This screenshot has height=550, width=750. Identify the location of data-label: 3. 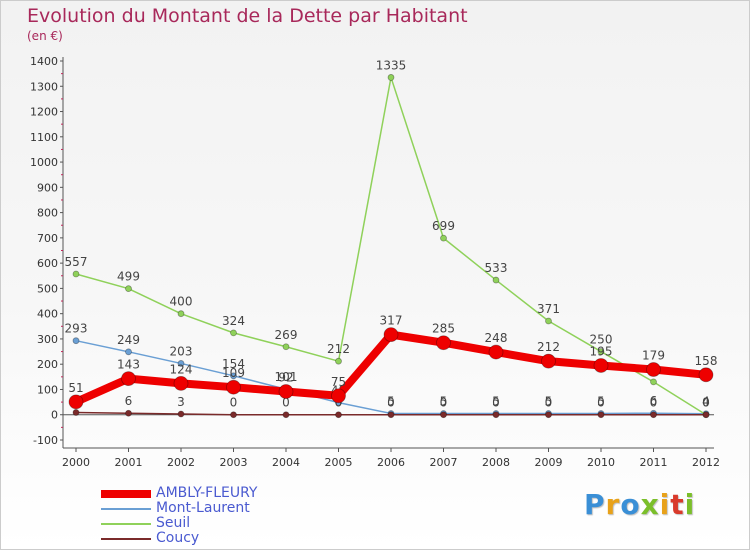
(181, 402).